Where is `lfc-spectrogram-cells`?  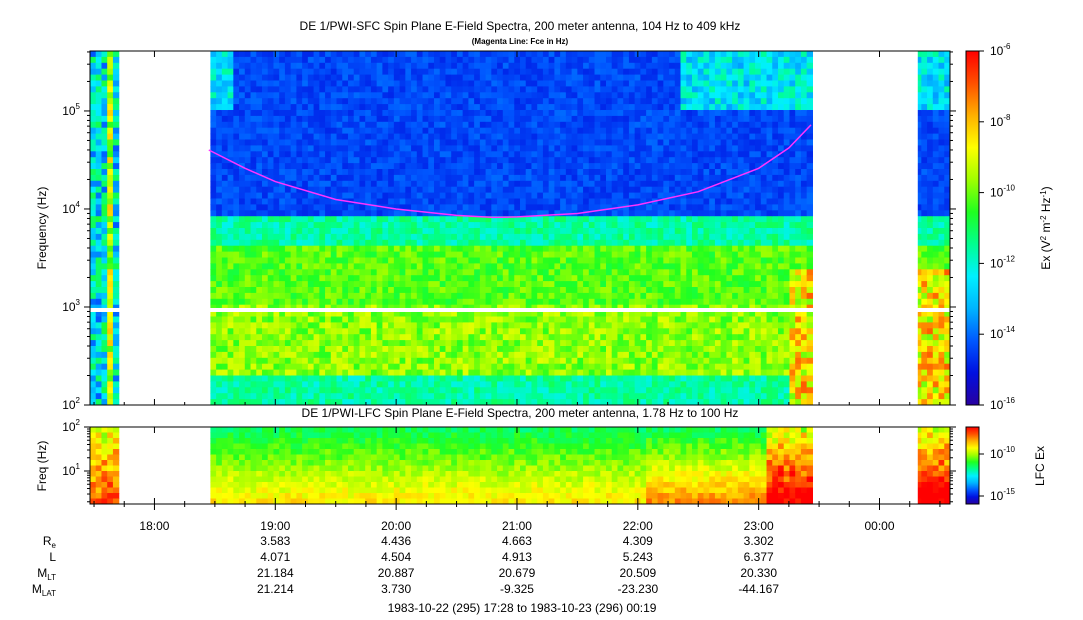 lfc-spectrogram-cells is located at coordinates (520, 465).